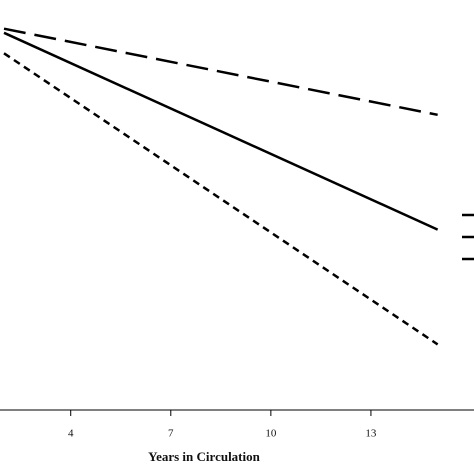  Describe the element at coordinates (371, 434) in the screenshot. I see `x-tick-label: 13` at that location.